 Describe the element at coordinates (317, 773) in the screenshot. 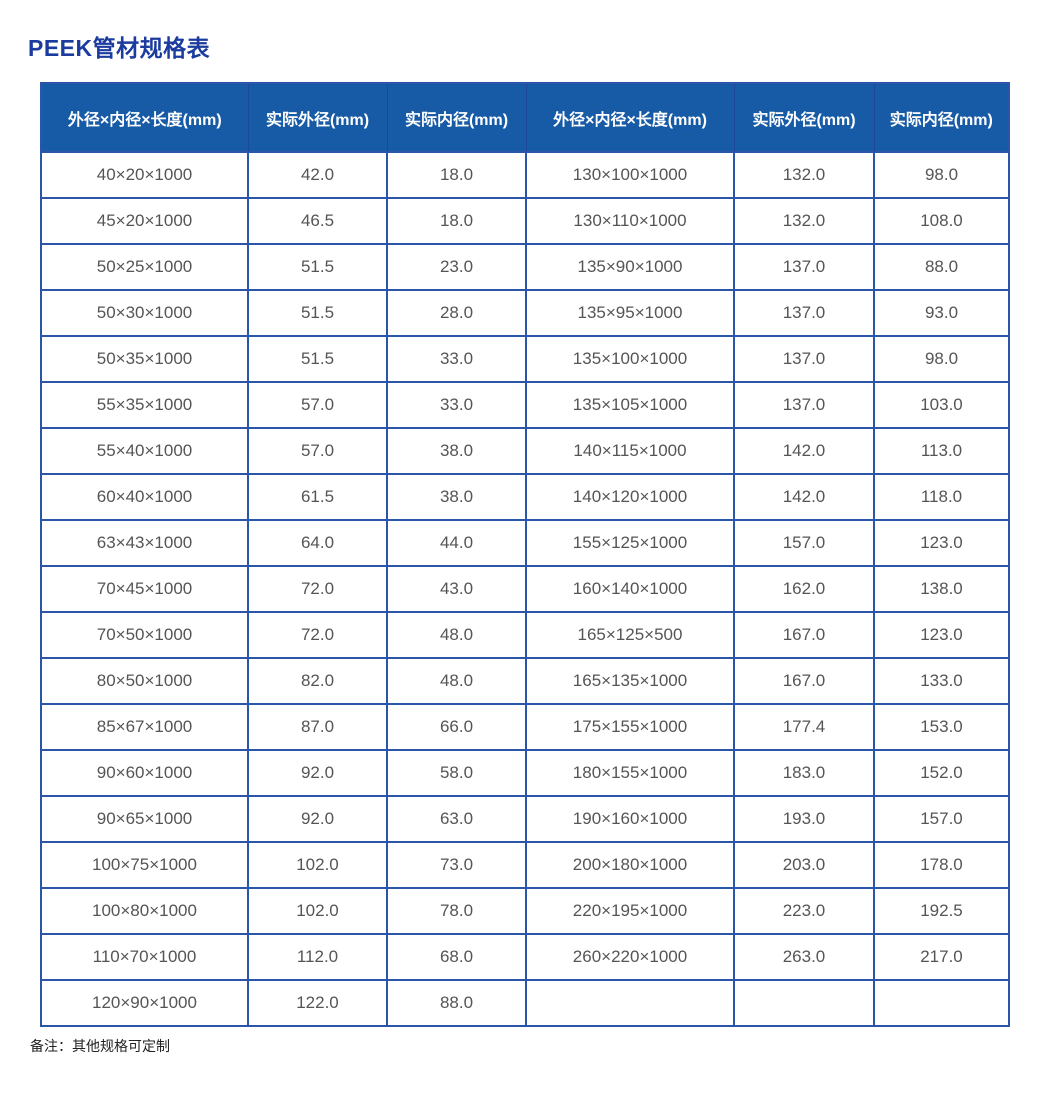

I see `table-cell: 92.0` at that location.